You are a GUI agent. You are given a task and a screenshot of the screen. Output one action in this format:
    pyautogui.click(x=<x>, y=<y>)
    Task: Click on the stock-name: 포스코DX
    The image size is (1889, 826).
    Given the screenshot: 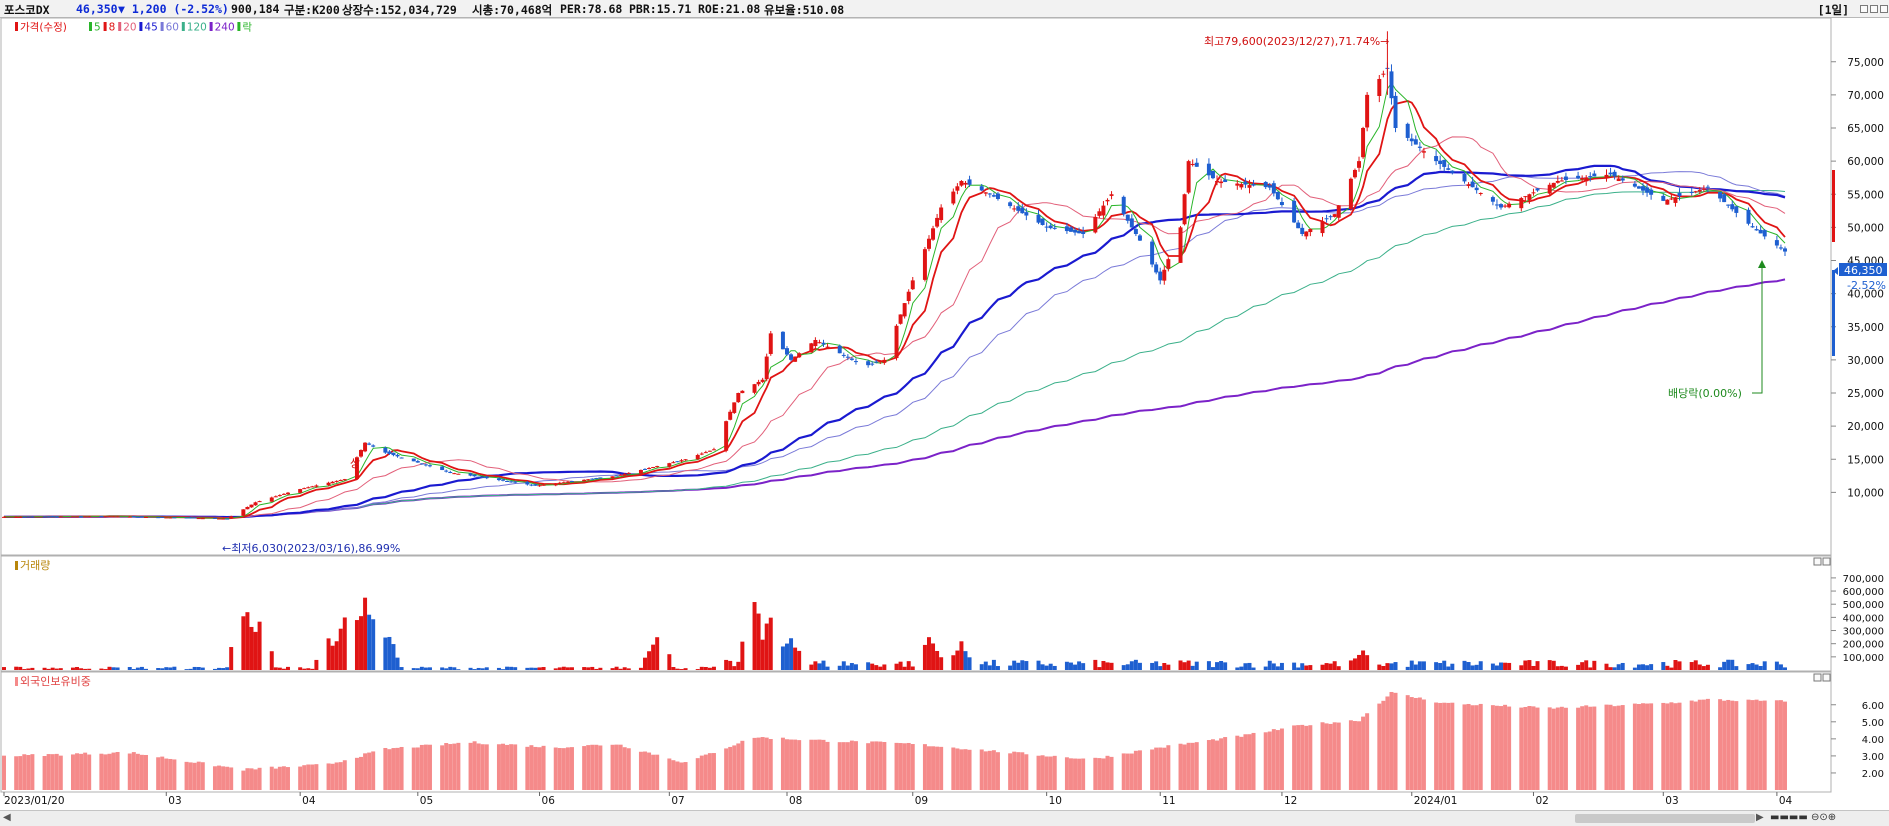 What is the action you would take?
    pyautogui.click(x=27, y=10)
    